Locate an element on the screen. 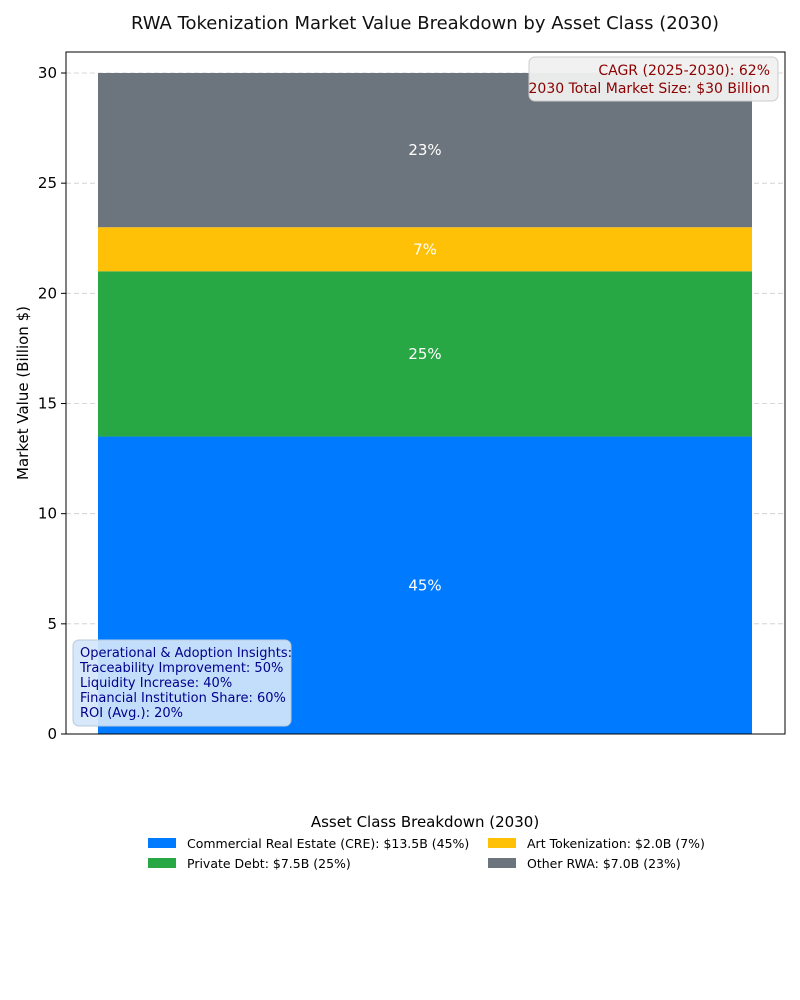 This screenshot has width=800, height=1000. legend-swatch-commercial-real-estate-cre is located at coordinates (162, 843).